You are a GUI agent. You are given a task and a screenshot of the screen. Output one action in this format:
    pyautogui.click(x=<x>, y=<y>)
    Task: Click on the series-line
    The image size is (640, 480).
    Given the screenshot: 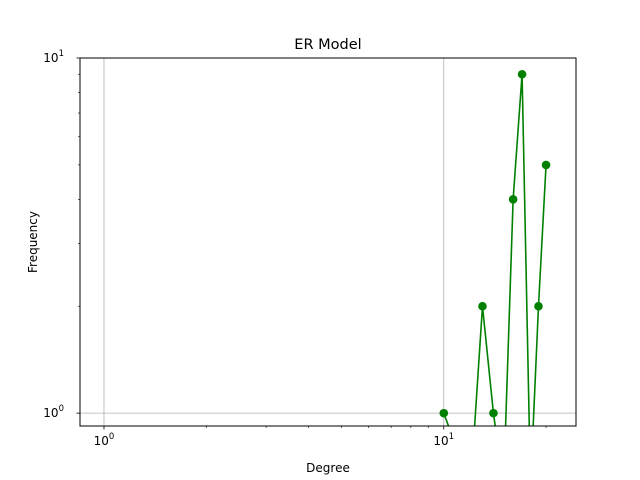 What is the action you would take?
    pyautogui.click(x=495, y=250)
    